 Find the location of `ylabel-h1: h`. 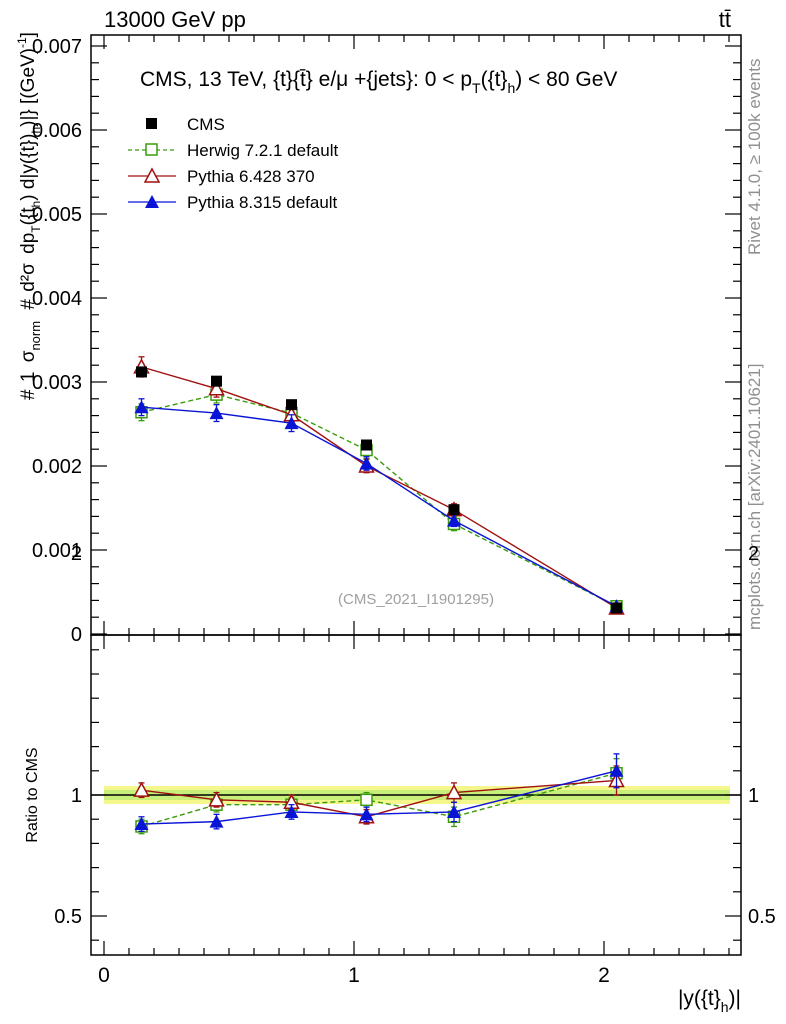

ylabel-h1: h is located at coordinates (36, 204).